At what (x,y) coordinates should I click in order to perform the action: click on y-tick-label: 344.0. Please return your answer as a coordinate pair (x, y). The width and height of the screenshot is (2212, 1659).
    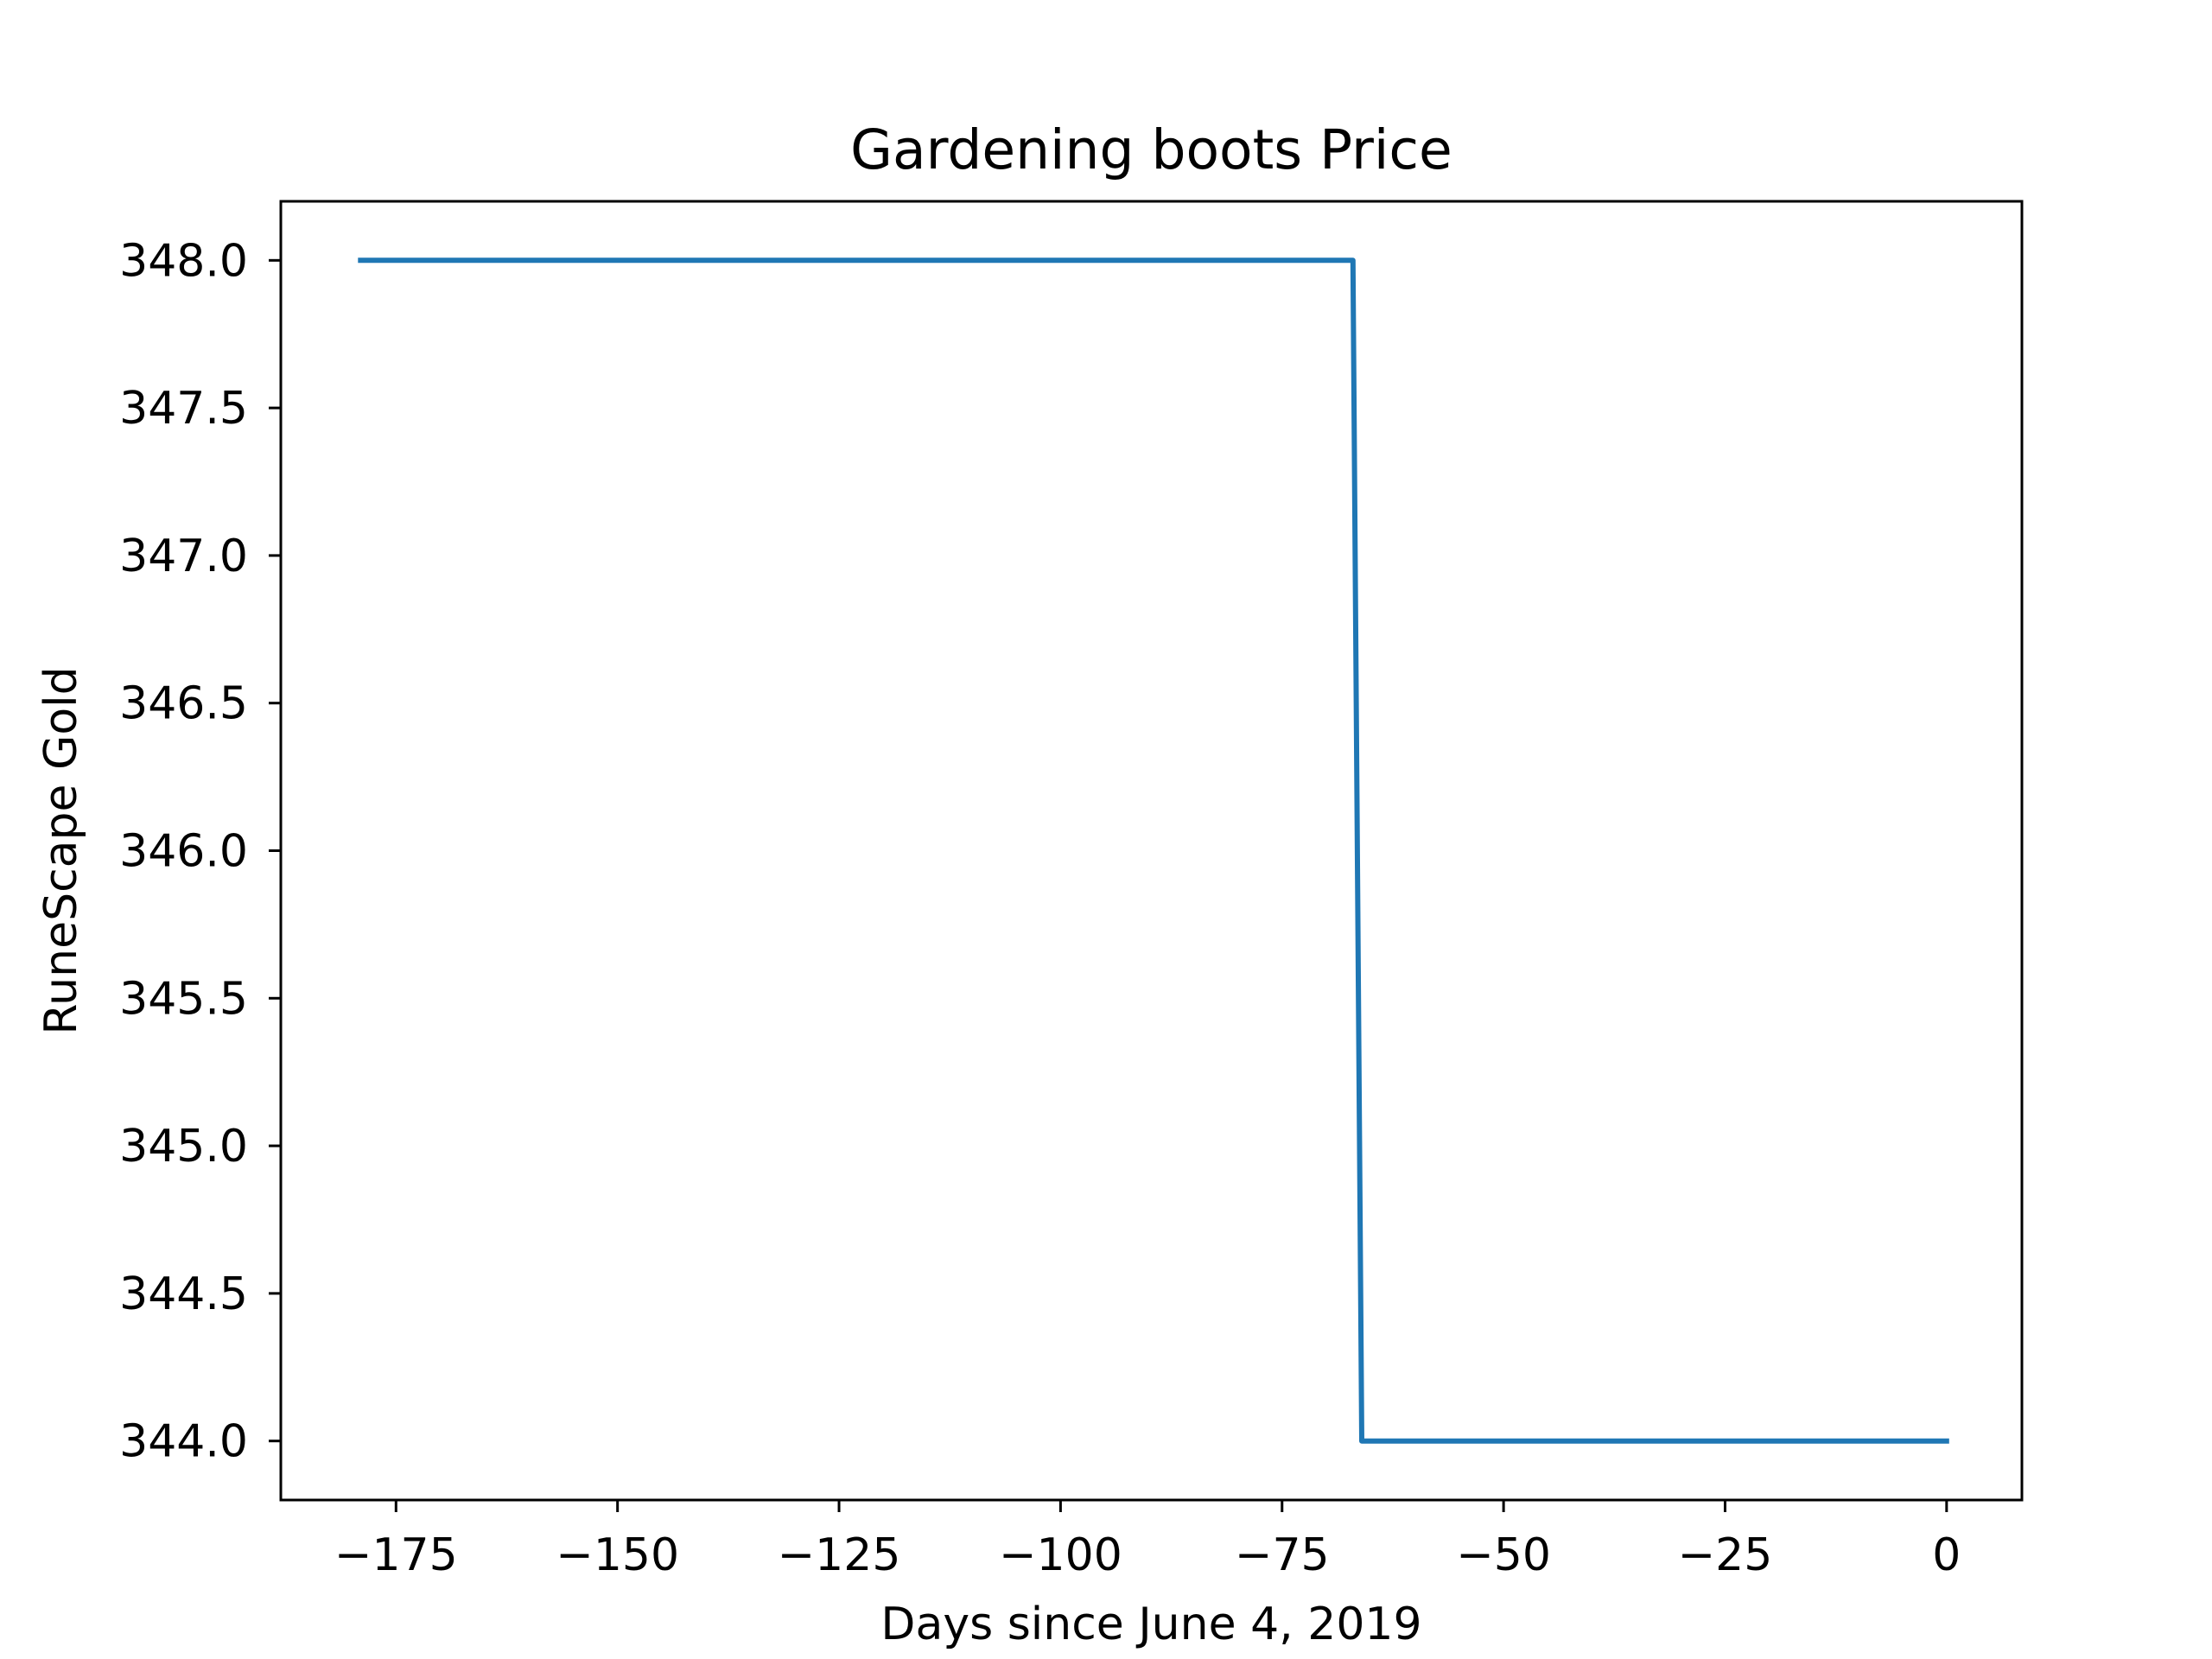
    Looking at the image, I should click on (183, 1442).